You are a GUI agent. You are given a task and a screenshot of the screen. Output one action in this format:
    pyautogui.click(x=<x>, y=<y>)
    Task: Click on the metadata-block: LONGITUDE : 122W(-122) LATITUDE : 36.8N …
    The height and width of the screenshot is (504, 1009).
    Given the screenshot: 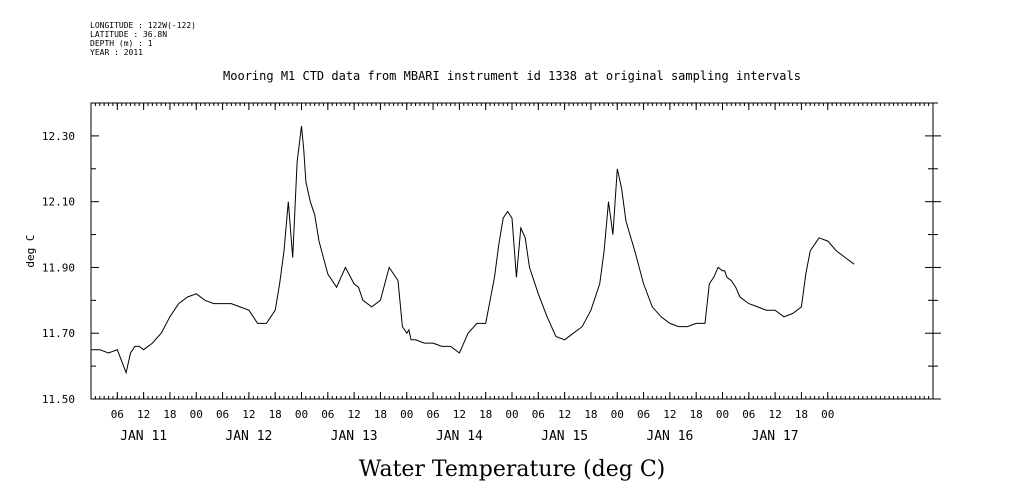 What is the action you would take?
    pyautogui.click(x=143, y=39)
    